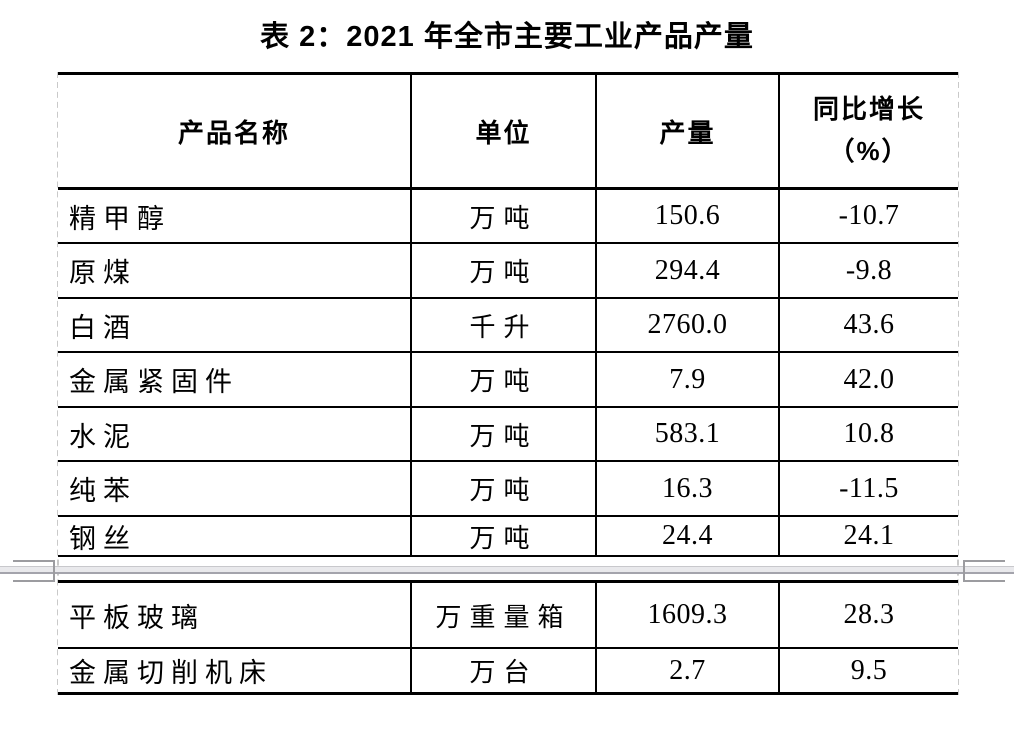  Describe the element at coordinates (869, 535) in the screenshot. I see `cell-growth: 24.1` at that location.